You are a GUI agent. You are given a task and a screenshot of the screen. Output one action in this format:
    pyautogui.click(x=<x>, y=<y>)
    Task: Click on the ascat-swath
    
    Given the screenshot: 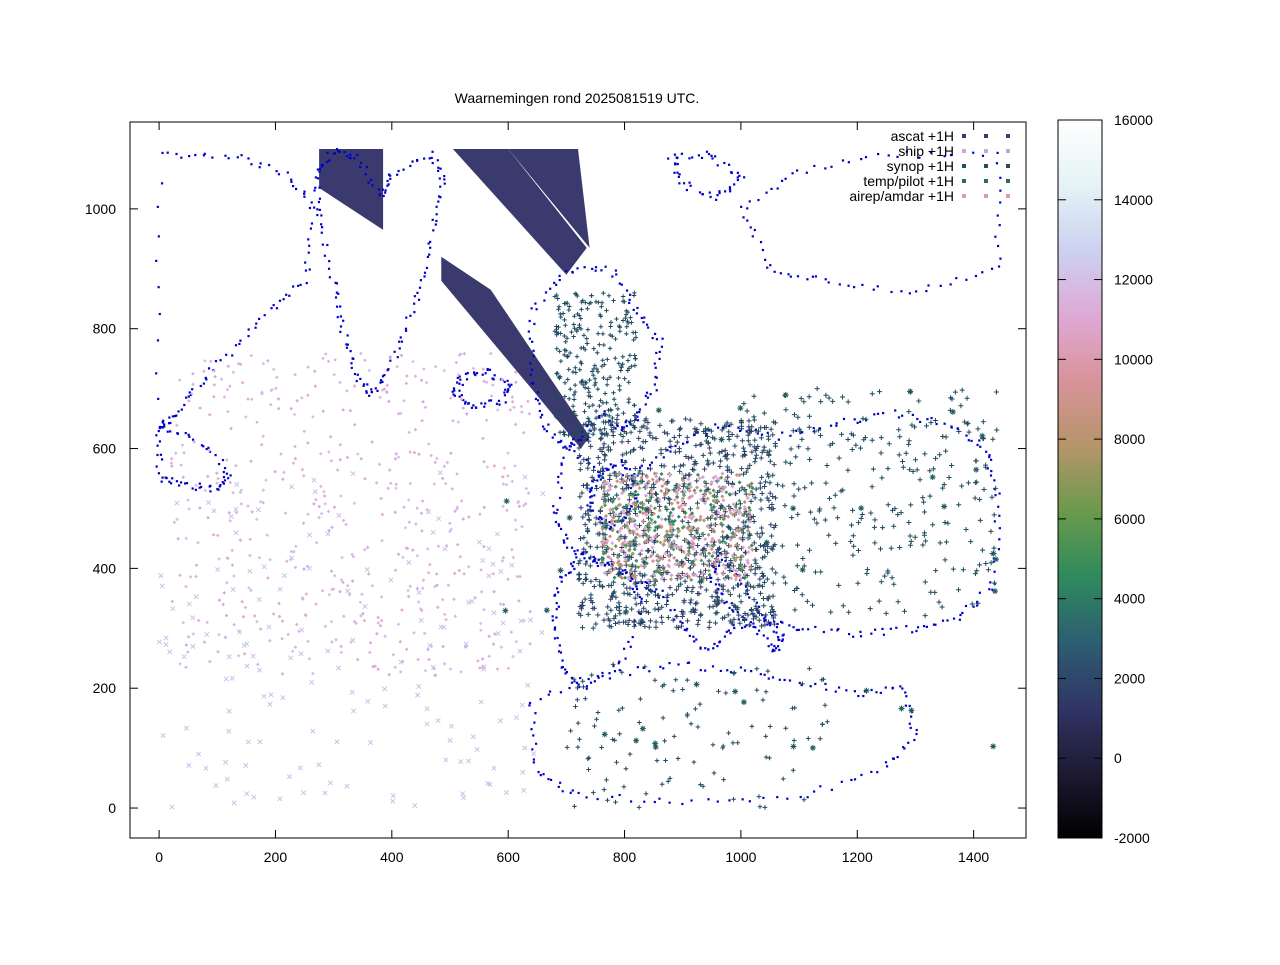 What is the action you would take?
    pyautogui.click(x=519, y=211)
    